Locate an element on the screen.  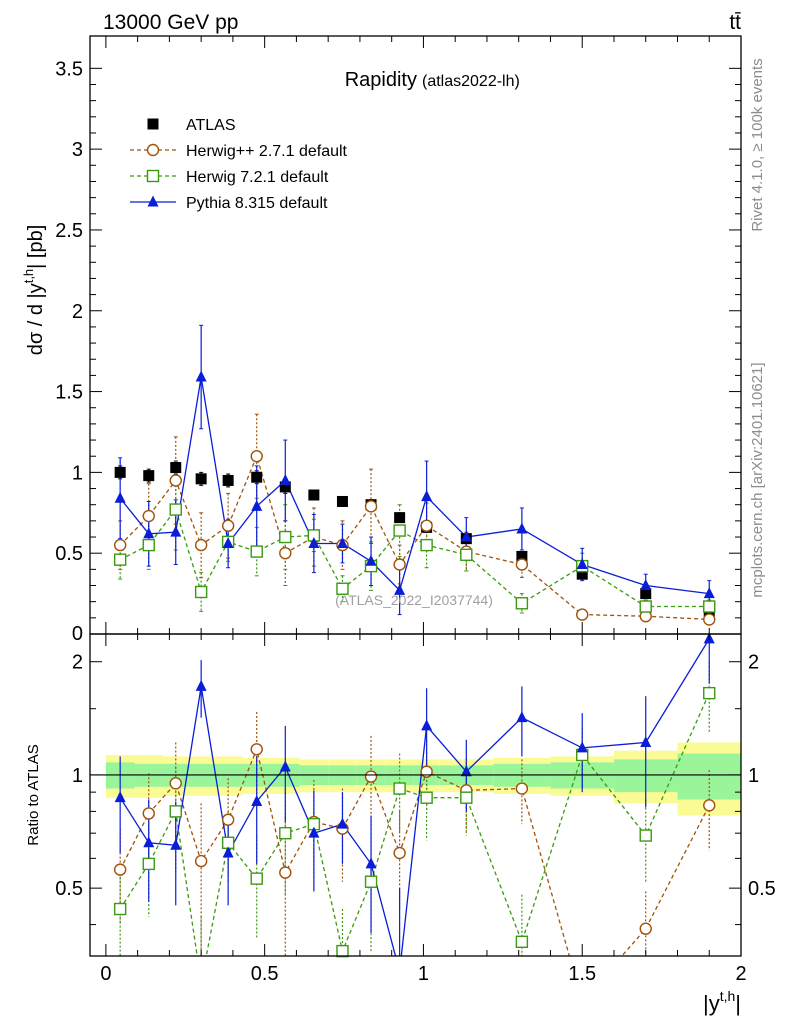
upper-y-axis-label: dσ / d |yt,h| [pb] is located at coordinates (34, 290).